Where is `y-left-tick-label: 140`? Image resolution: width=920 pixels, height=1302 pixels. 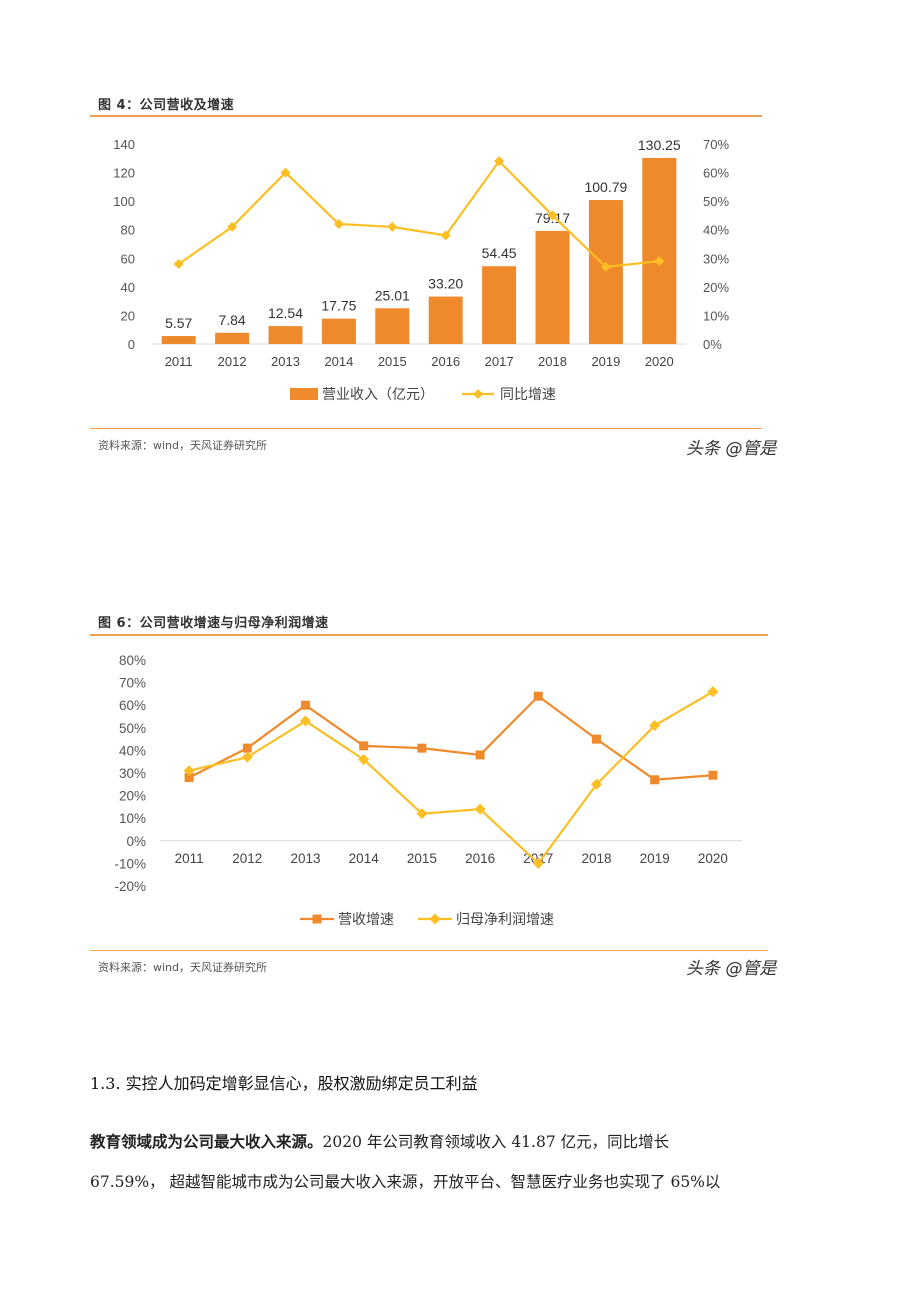 y-left-tick-label: 140 is located at coordinates (124, 144).